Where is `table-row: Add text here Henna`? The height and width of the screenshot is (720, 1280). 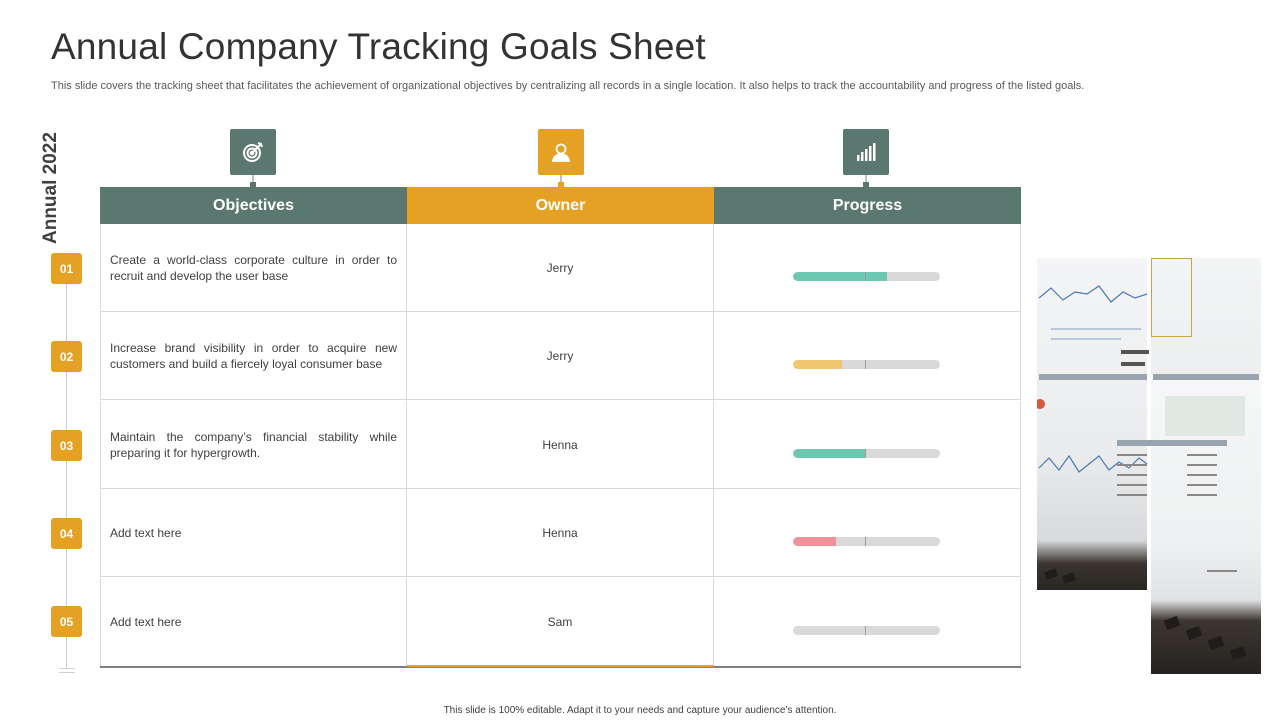 table-row: Add text here Henna is located at coordinates (560, 533).